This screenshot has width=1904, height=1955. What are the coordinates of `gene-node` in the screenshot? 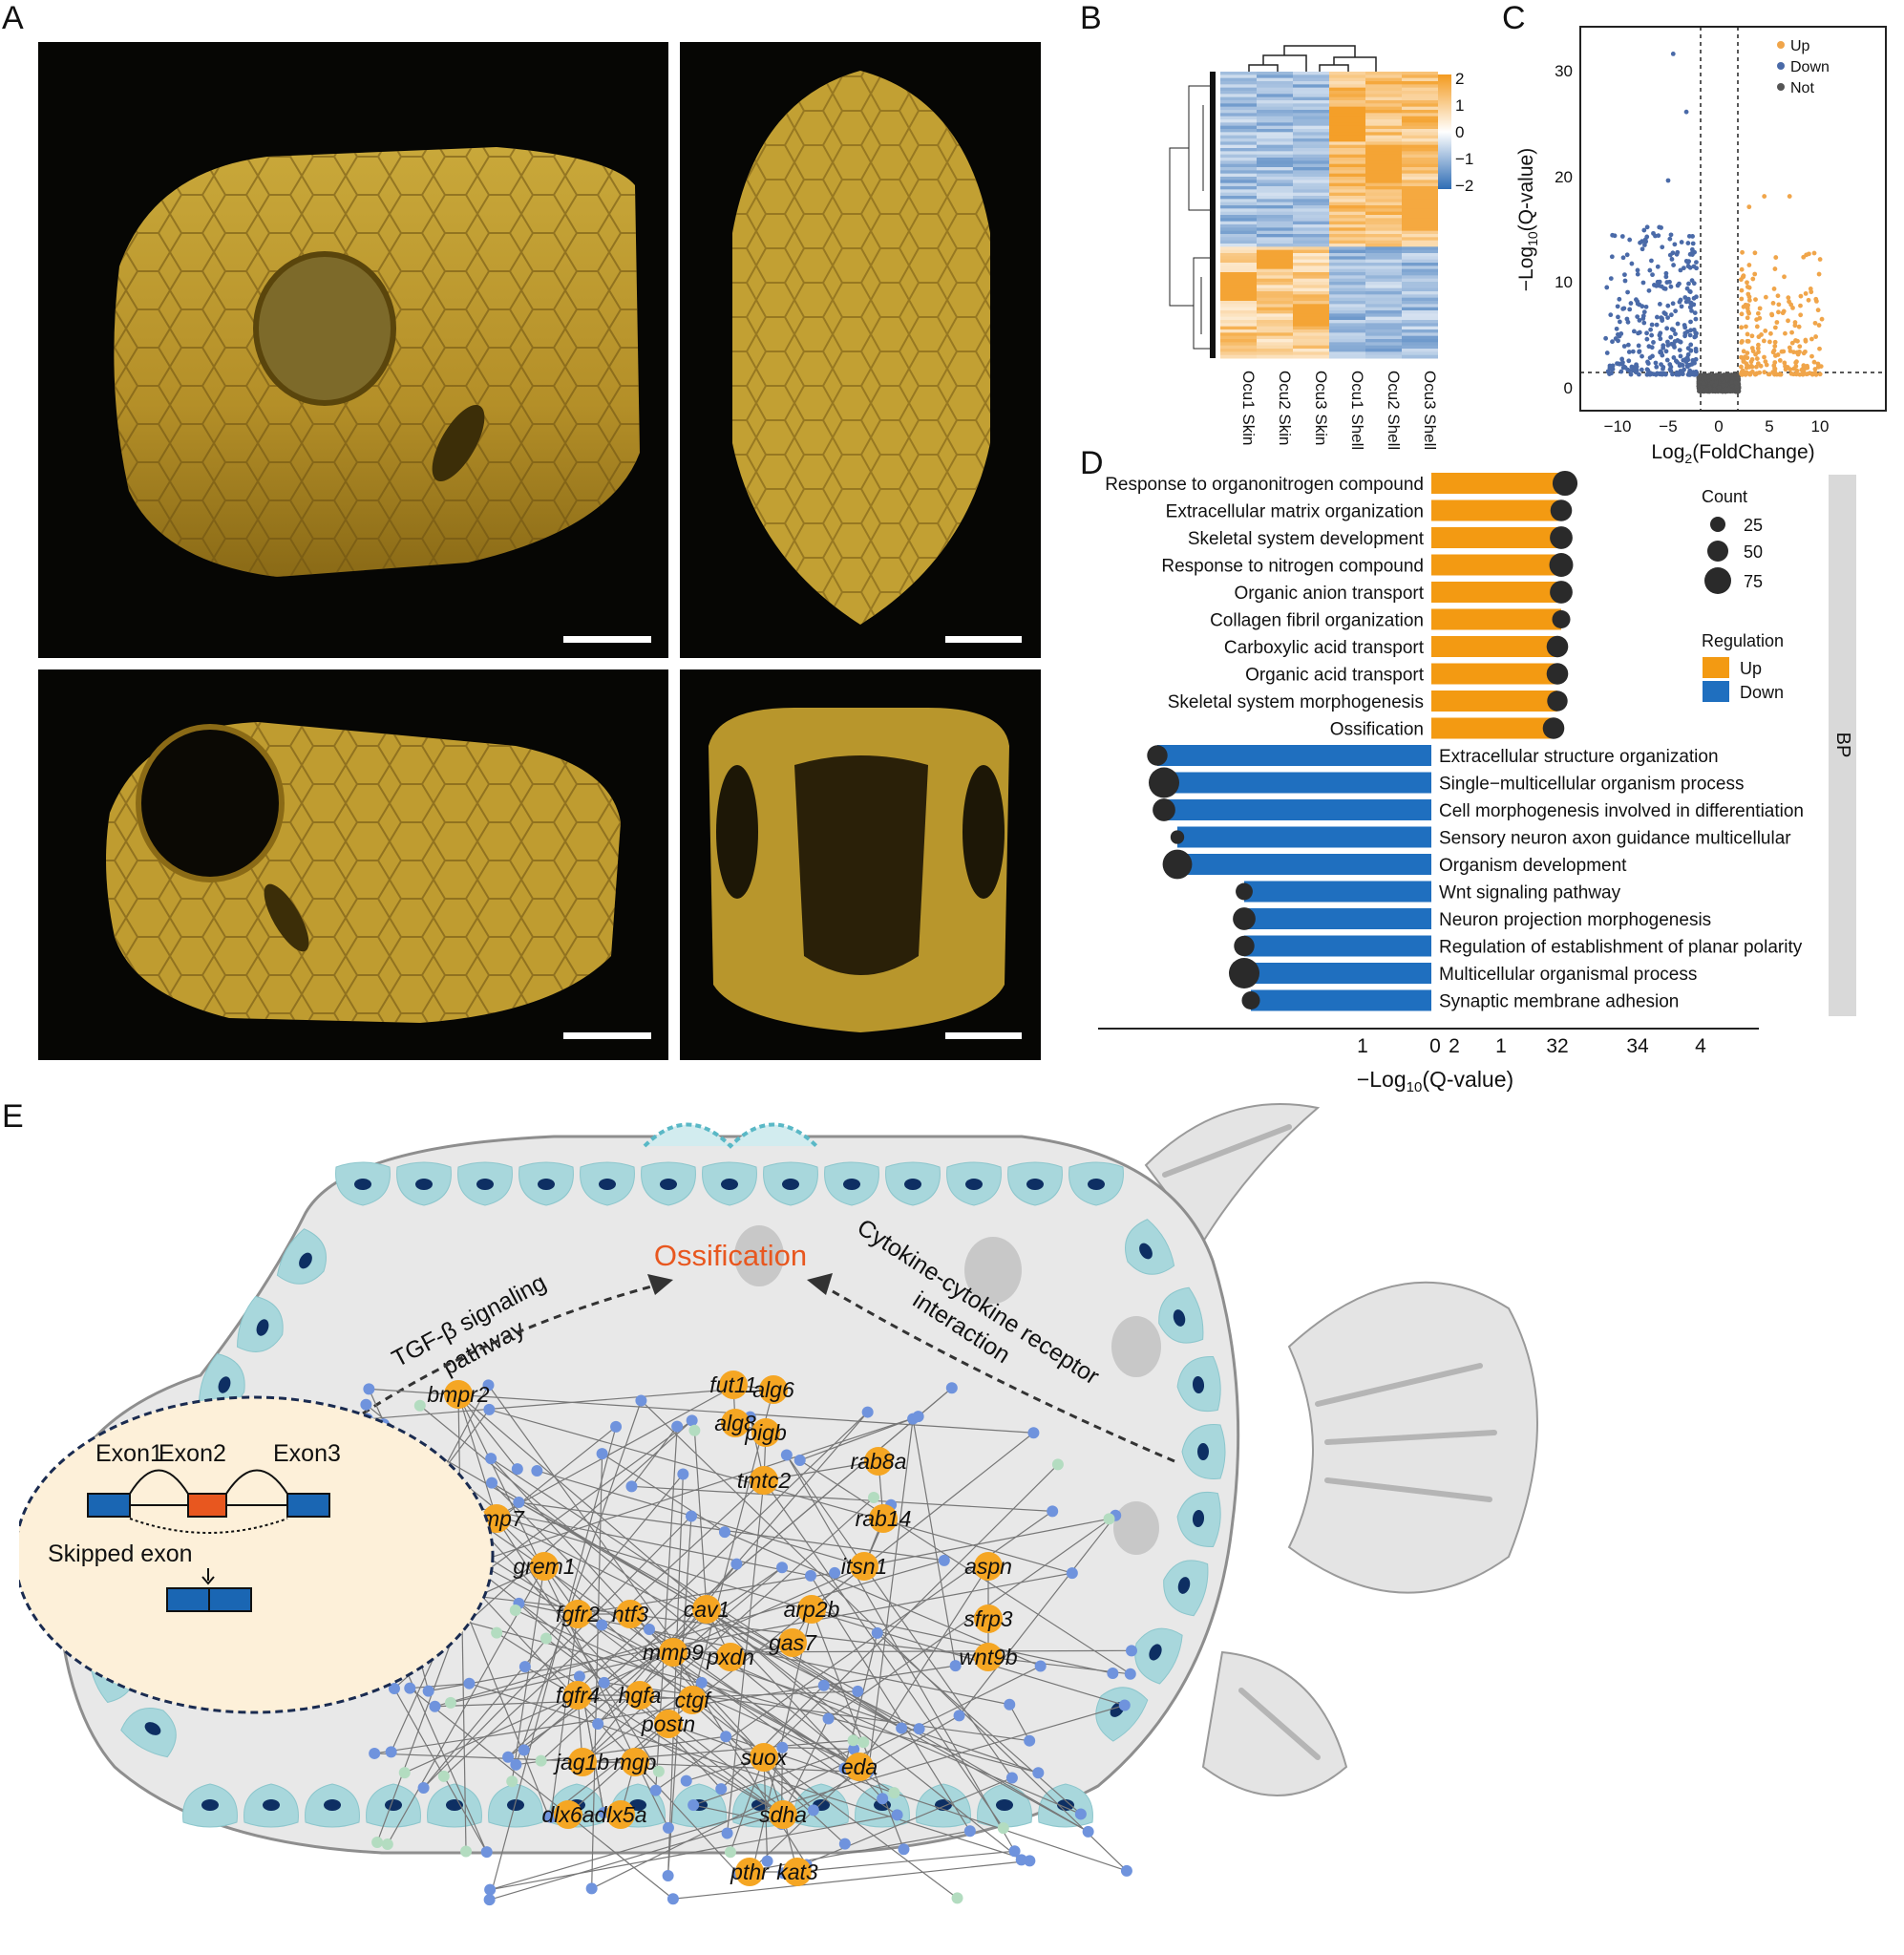 It's located at (673, 1652).